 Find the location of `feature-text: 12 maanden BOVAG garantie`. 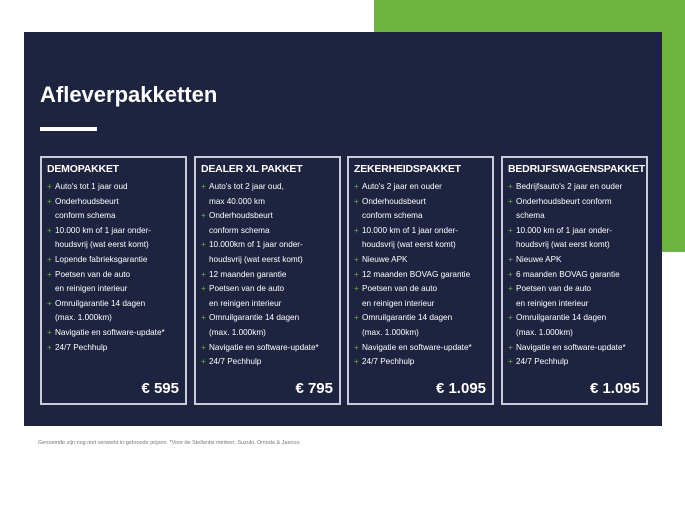

feature-text: 12 maanden BOVAG garantie is located at coordinates (416, 274).